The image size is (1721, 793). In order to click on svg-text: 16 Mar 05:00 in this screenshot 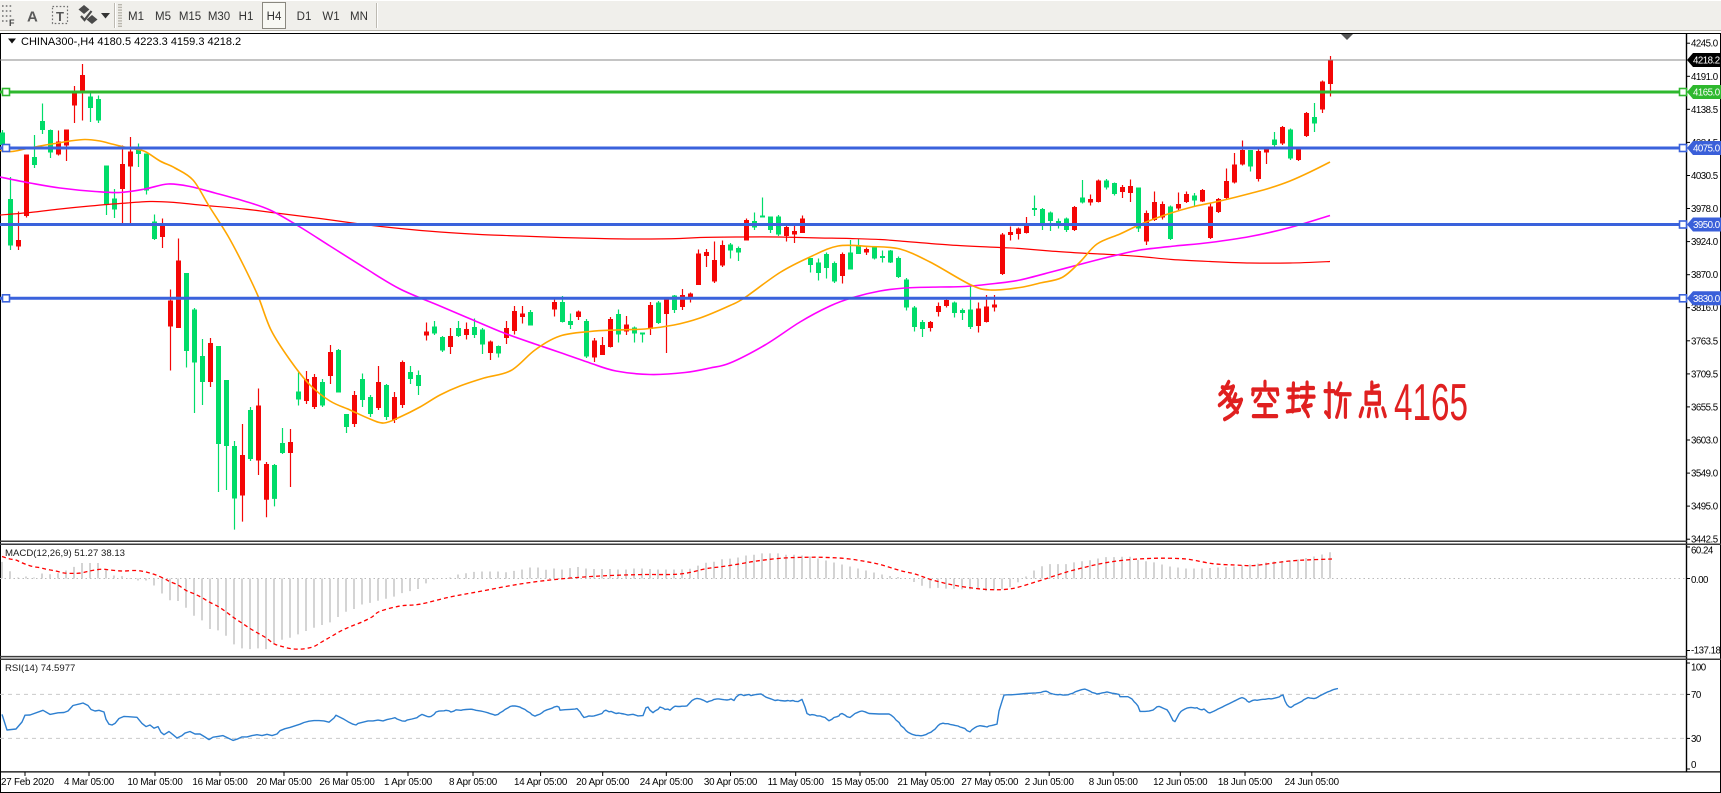, I will do `click(220, 782)`.